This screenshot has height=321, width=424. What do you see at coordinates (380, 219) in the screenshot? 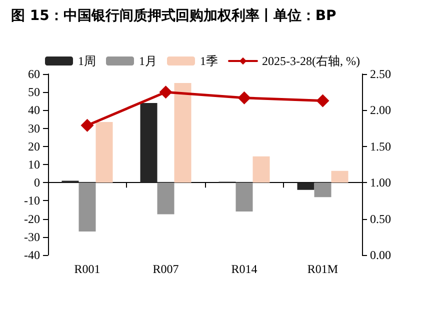
I see `y2-tick-label: 0.50` at bounding box center [380, 219].